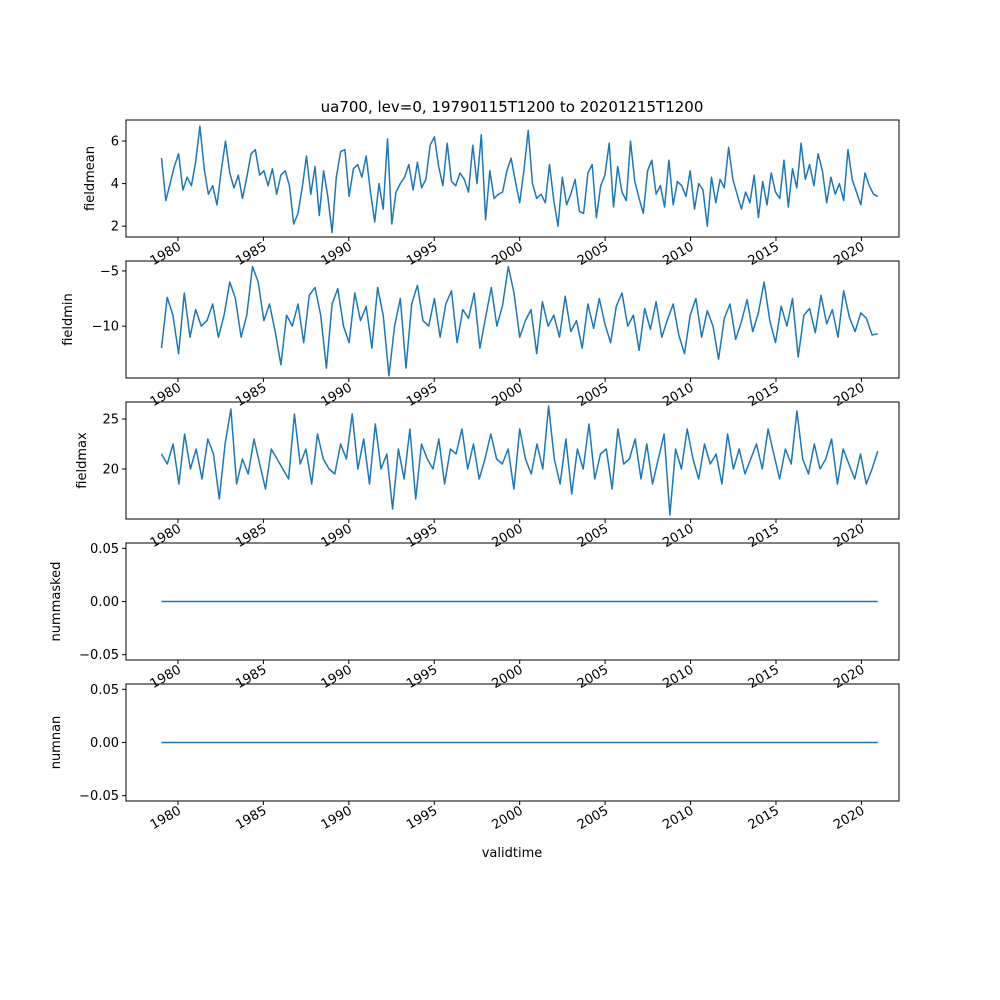 The height and width of the screenshot is (1000, 1000). What do you see at coordinates (82, 460) in the screenshot?
I see `y-axis-label: fieldmax` at bounding box center [82, 460].